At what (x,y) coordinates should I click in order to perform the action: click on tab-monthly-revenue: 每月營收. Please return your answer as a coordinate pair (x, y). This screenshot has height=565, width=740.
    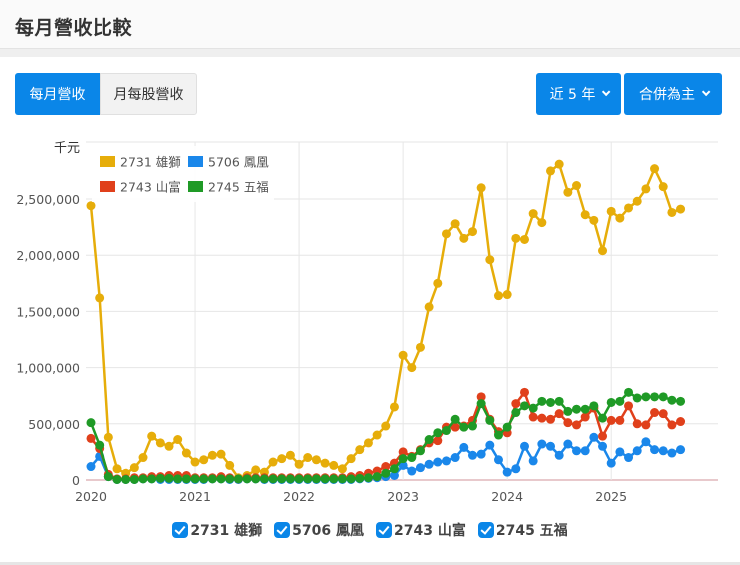
    Looking at the image, I should click on (57, 94).